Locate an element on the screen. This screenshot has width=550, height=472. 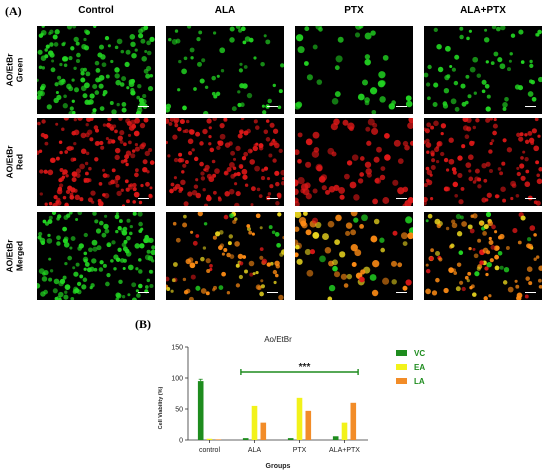
legend-label-ea: EA is located at coordinates (419, 367).